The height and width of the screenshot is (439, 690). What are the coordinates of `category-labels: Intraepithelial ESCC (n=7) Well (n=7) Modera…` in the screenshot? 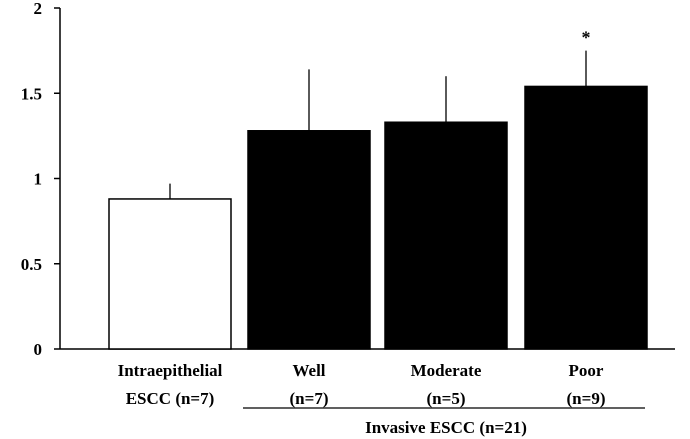 It's located at (381, 399).